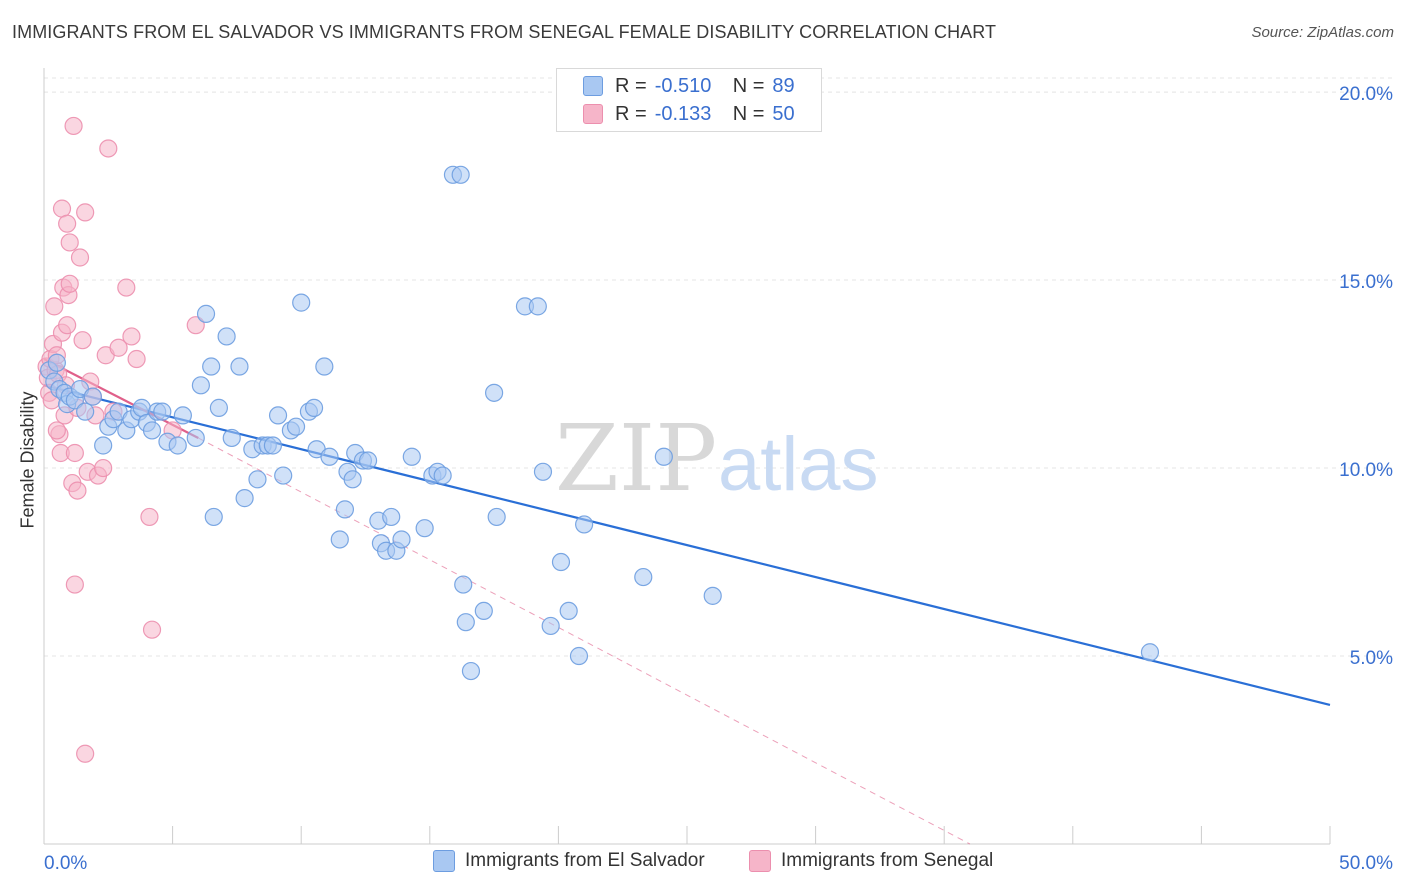 The width and height of the screenshot is (1406, 892). What do you see at coordinates (783, 113) in the screenshot?
I see `legend-n-value: 50` at bounding box center [783, 113].